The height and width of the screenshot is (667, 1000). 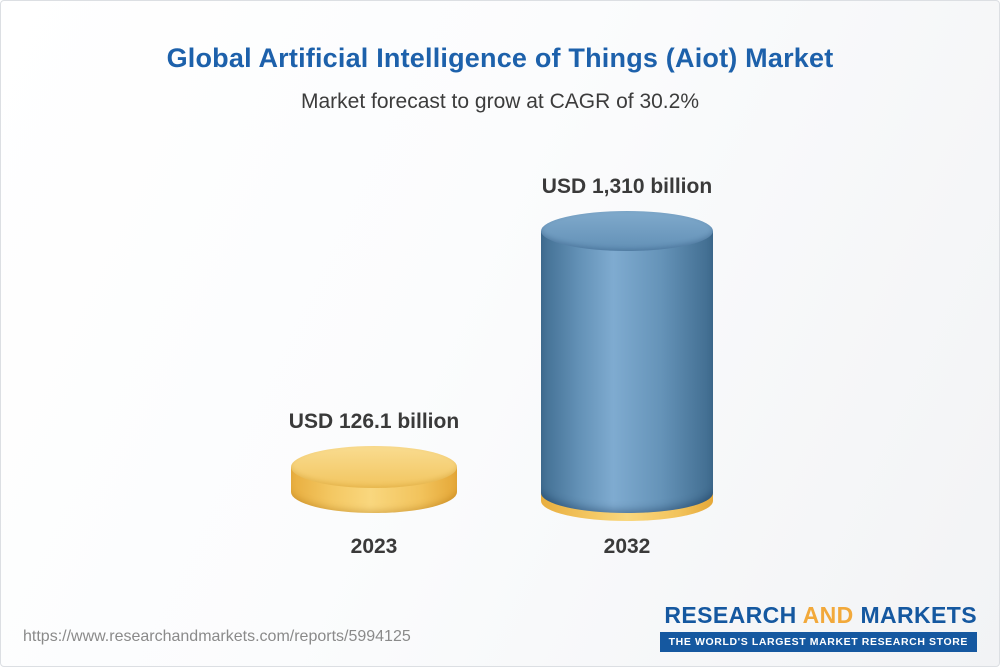 I want to click on value-label-2023: USD 126.1 billion, so click(x=374, y=421).